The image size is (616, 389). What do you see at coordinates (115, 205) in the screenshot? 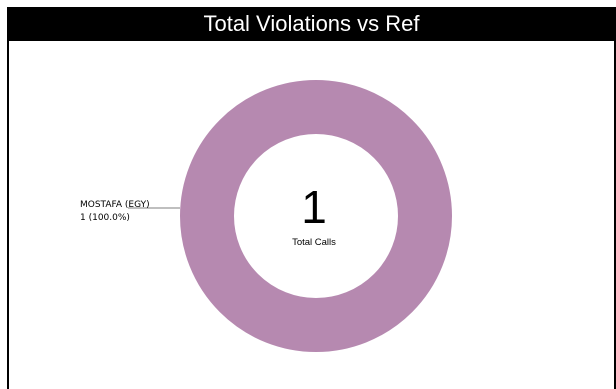
I see `slice-label-name: MOSTAFA (EGY)` at bounding box center [115, 205].